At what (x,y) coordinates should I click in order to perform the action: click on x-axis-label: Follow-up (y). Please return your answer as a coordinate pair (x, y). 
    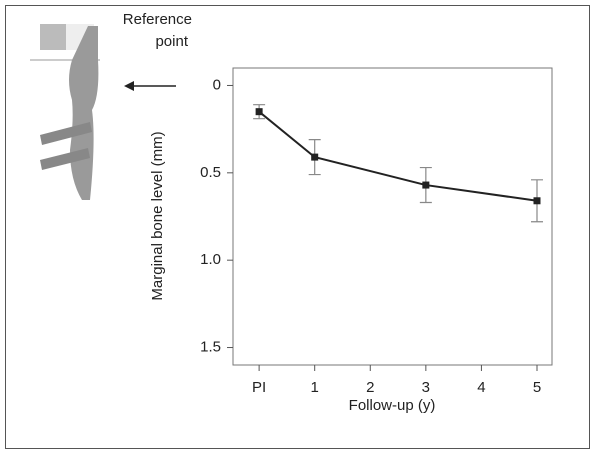
    Looking at the image, I should click on (392, 405).